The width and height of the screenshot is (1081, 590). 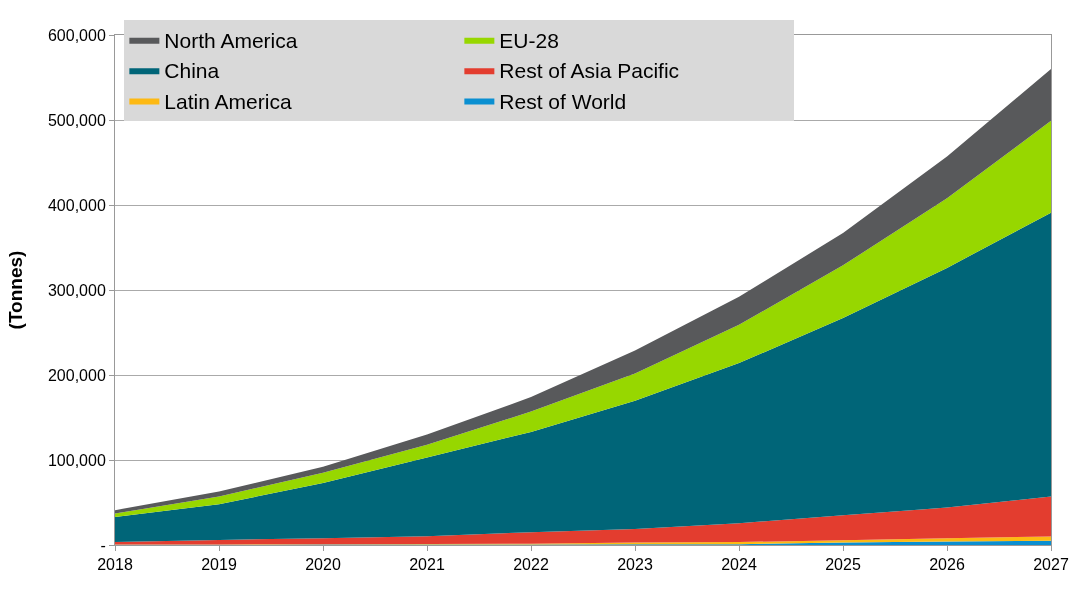 I want to click on legend-label: Rest of World, so click(x=563, y=101).